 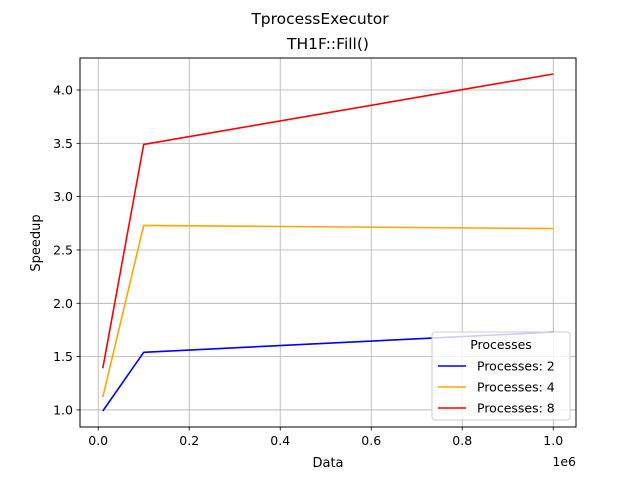 What do you see at coordinates (98, 440) in the screenshot?
I see `x-tick-label: 0.0` at bounding box center [98, 440].